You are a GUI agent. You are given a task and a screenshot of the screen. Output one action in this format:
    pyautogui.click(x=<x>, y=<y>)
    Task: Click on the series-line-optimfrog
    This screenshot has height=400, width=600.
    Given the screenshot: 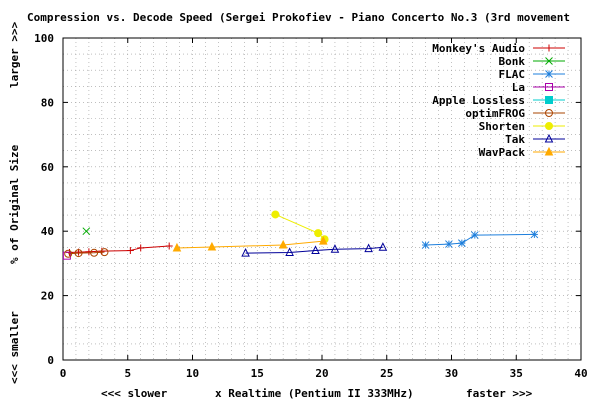 What is the action you would take?
    pyautogui.click(x=86, y=253)
    